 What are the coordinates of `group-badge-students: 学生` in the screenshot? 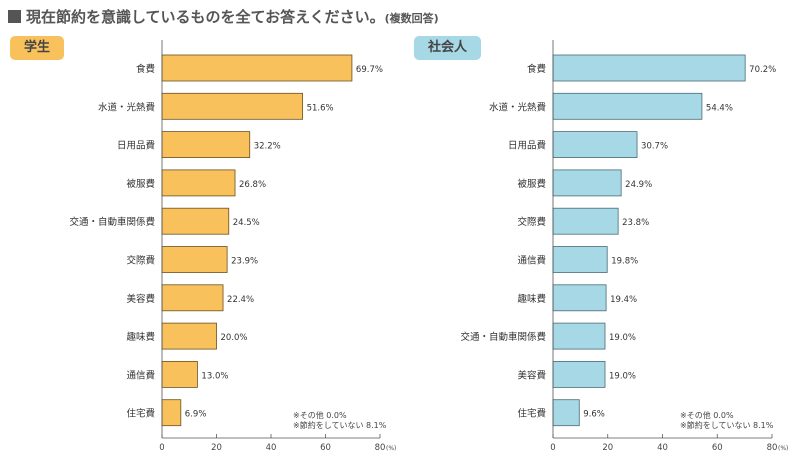 It's located at (37, 48).